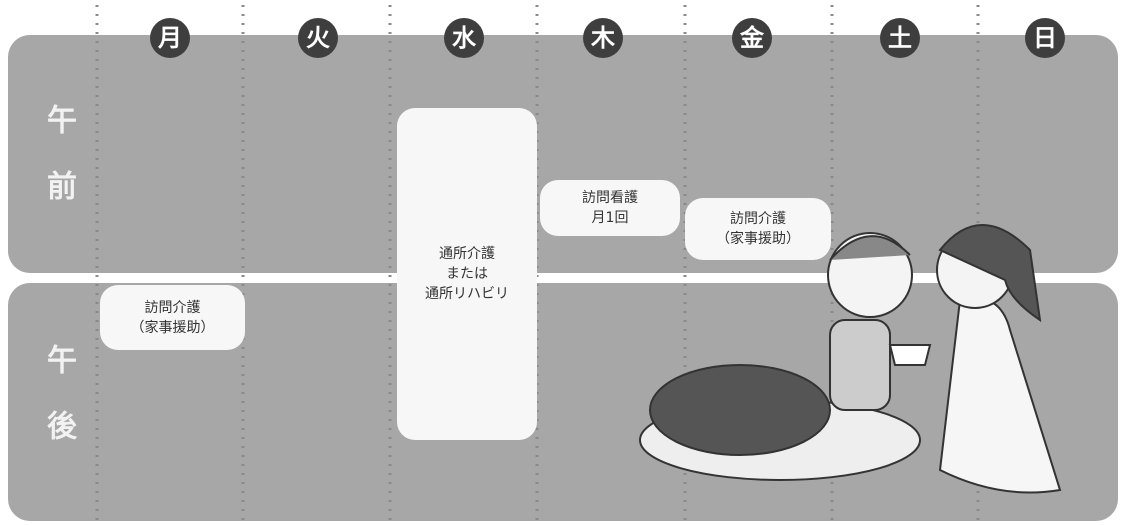 This screenshot has height=525, width=1128. Describe the element at coordinates (318, 38) in the screenshot. I see `day-label: 火` at that location.